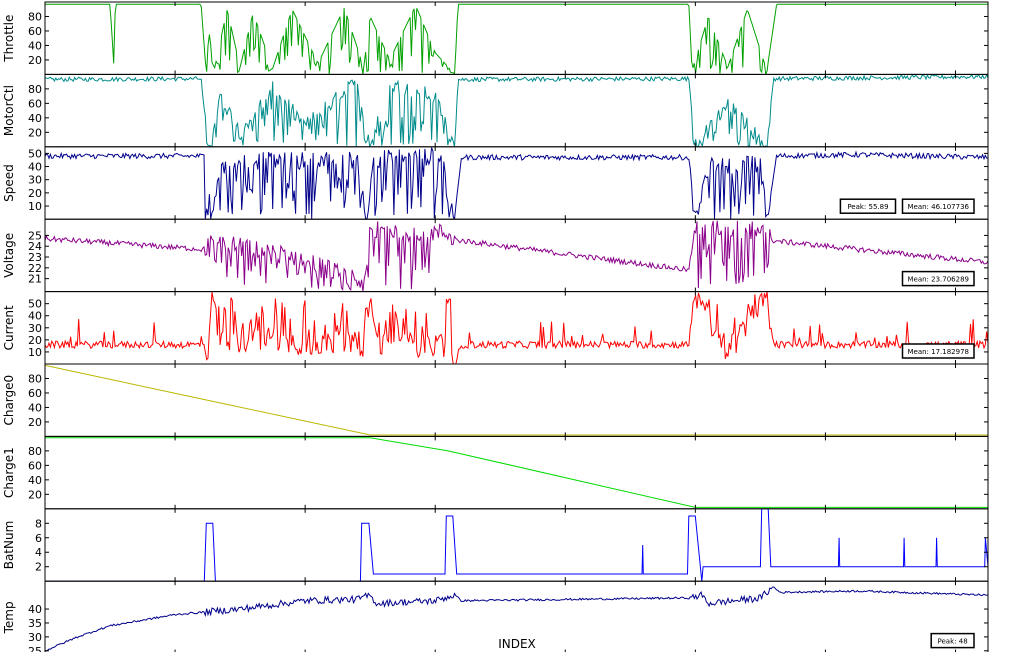  Describe the element at coordinates (9, 39) in the screenshot. I see `y-axis-label-throttle: Throttle` at that location.